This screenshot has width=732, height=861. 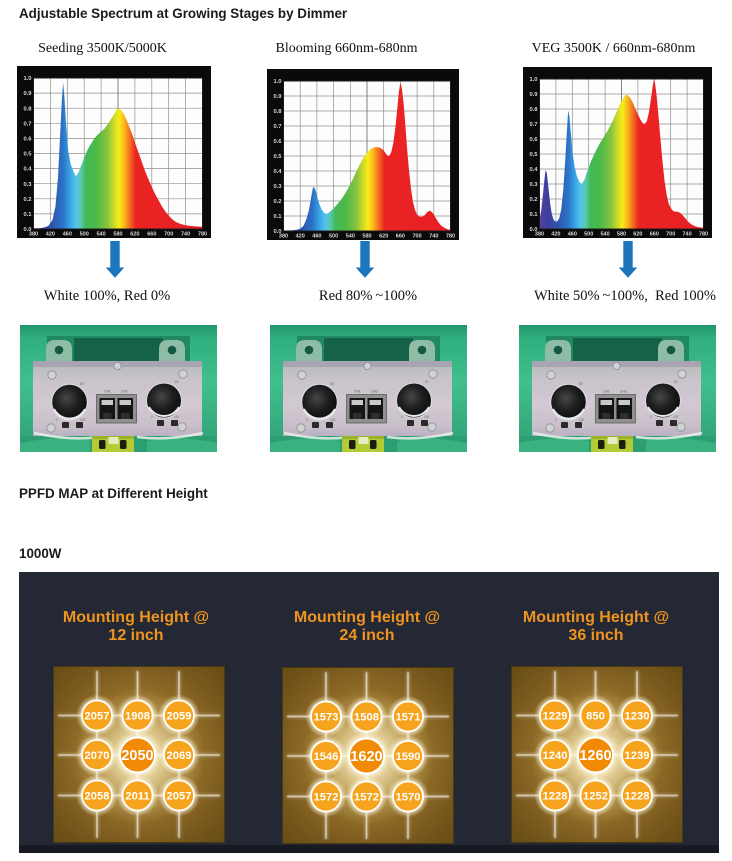 What do you see at coordinates (97, 797) in the screenshot?
I see `svg-text: 2058` at bounding box center [97, 797].